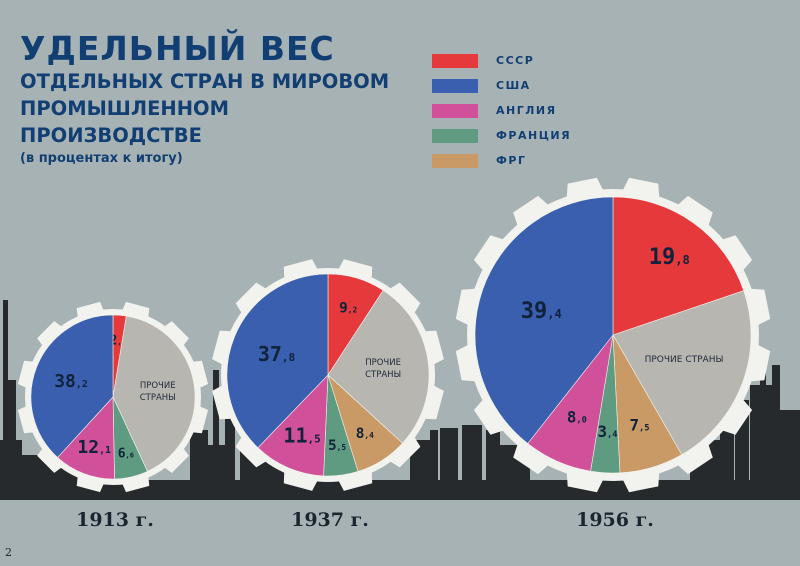 Image resolution: width=800 pixels, height=566 pixels. Describe the element at coordinates (126, 454) in the screenshot. I see `slice-label-france: 6,6` at that location.